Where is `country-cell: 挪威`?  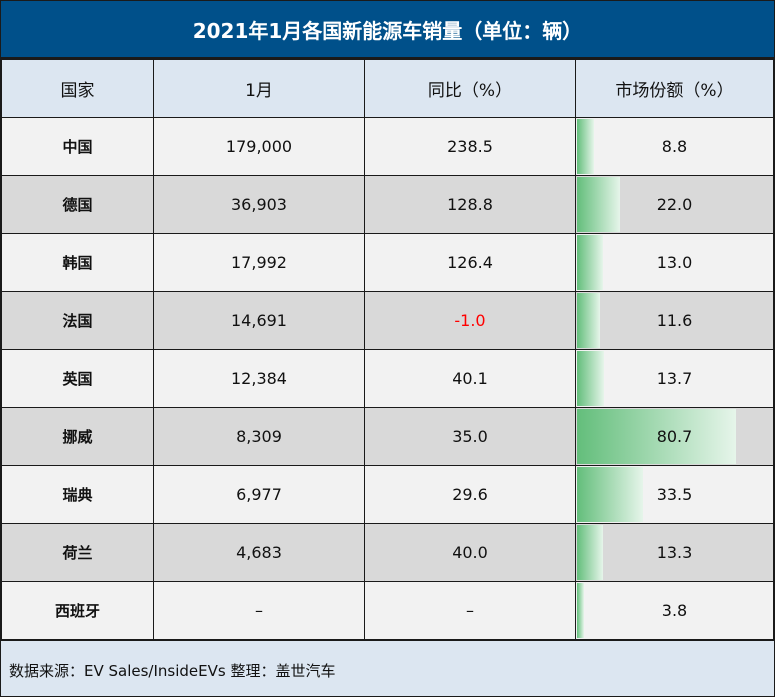
country-cell: 挪威 is located at coordinates (77, 436).